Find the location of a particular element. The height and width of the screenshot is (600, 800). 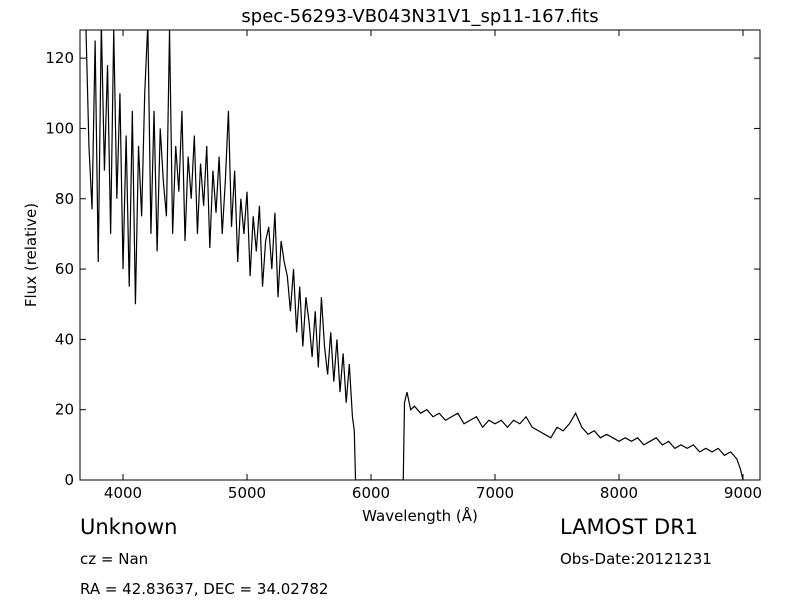

y-tick-label: 80 is located at coordinates (64, 199).